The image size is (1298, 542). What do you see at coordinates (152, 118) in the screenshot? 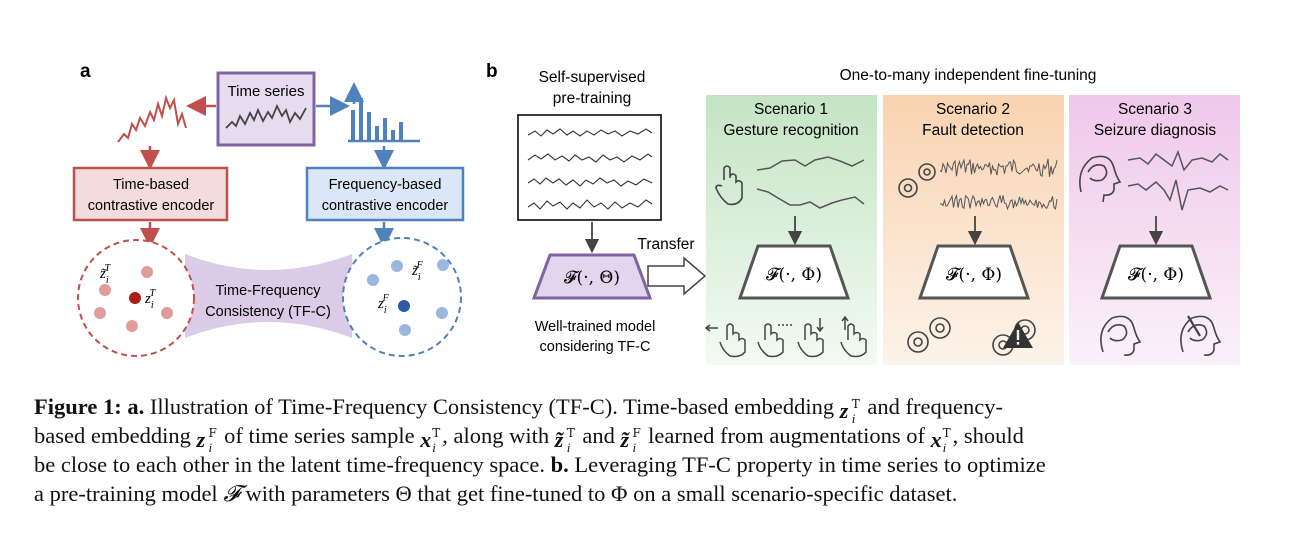
I see `time-domain-signal` at bounding box center [152, 118].